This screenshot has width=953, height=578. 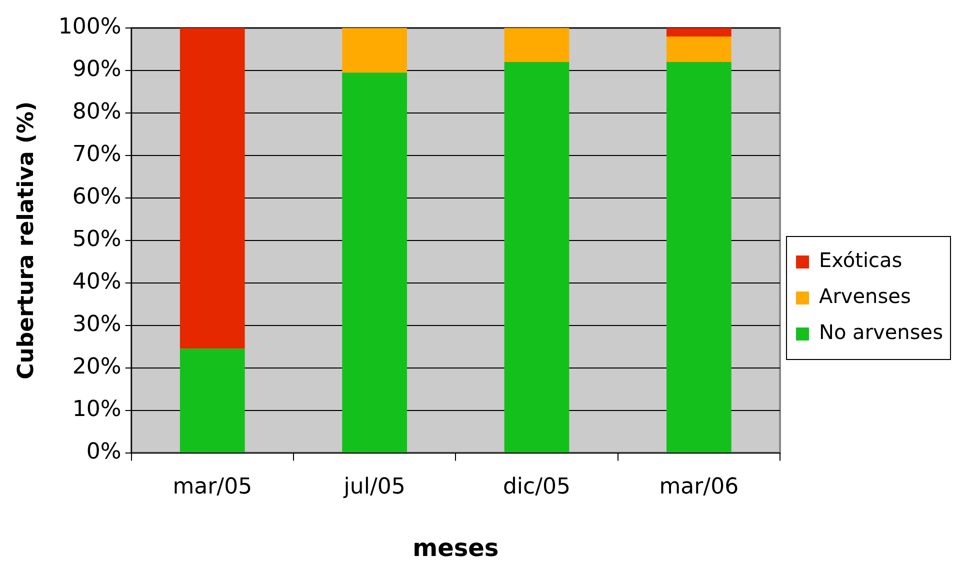 What do you see at coordinates (26, 240) in the screenshot?
I see `y-axis-title: Cubertura relativa (%)` at bounding box center [26, 240].